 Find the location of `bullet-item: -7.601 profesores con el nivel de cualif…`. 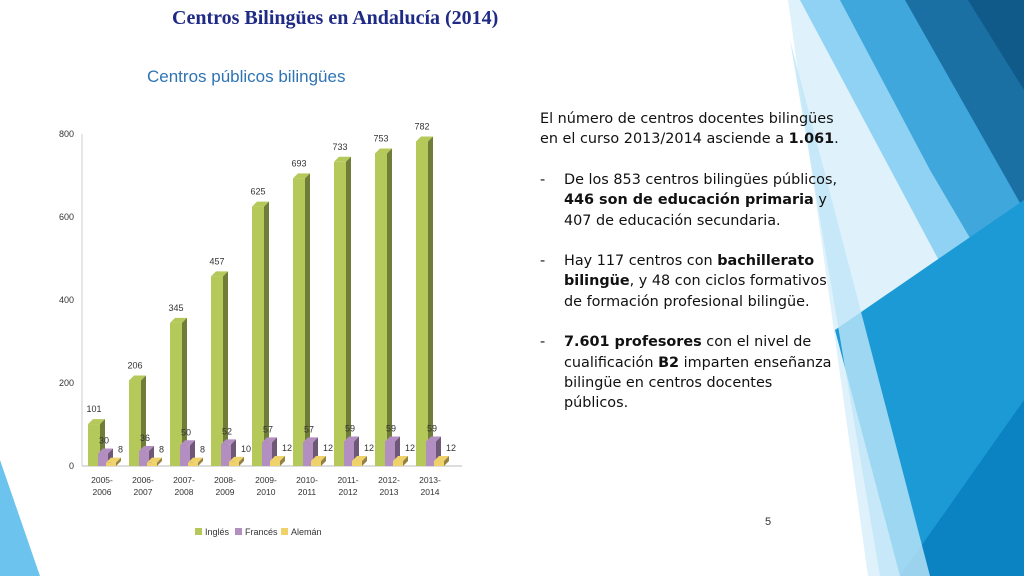

bullet-item: -7.601 profesores con el nivel de cualif… is located at coordinates (686, 373).